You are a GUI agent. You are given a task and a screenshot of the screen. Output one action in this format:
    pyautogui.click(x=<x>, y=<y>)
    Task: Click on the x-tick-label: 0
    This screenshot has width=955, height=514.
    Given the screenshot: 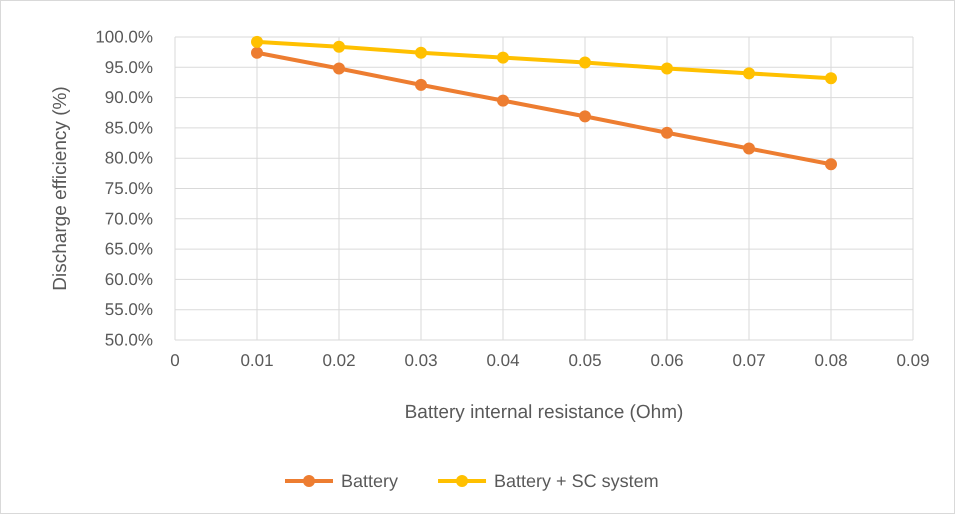 What is the action you would take?
    pyautogui.click(x=175, y=360)
    